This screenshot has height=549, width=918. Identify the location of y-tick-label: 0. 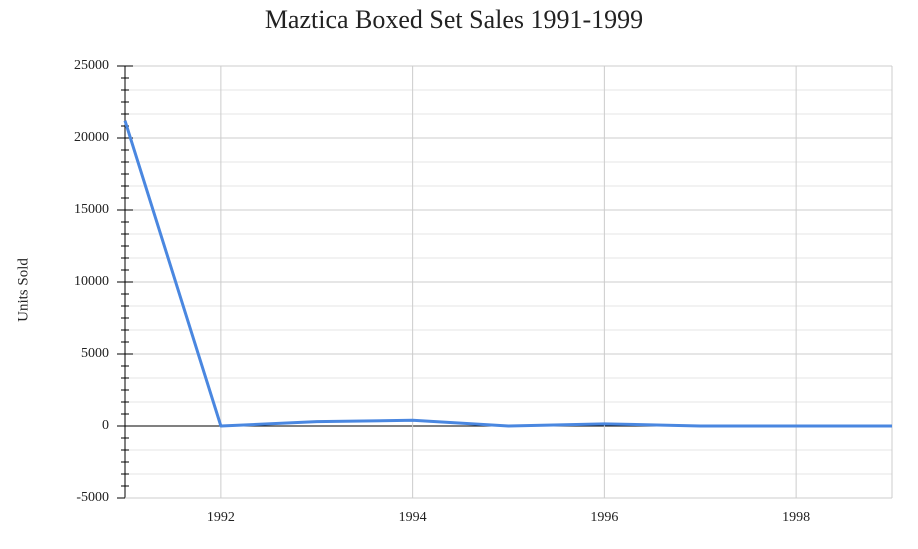
(105, 425).